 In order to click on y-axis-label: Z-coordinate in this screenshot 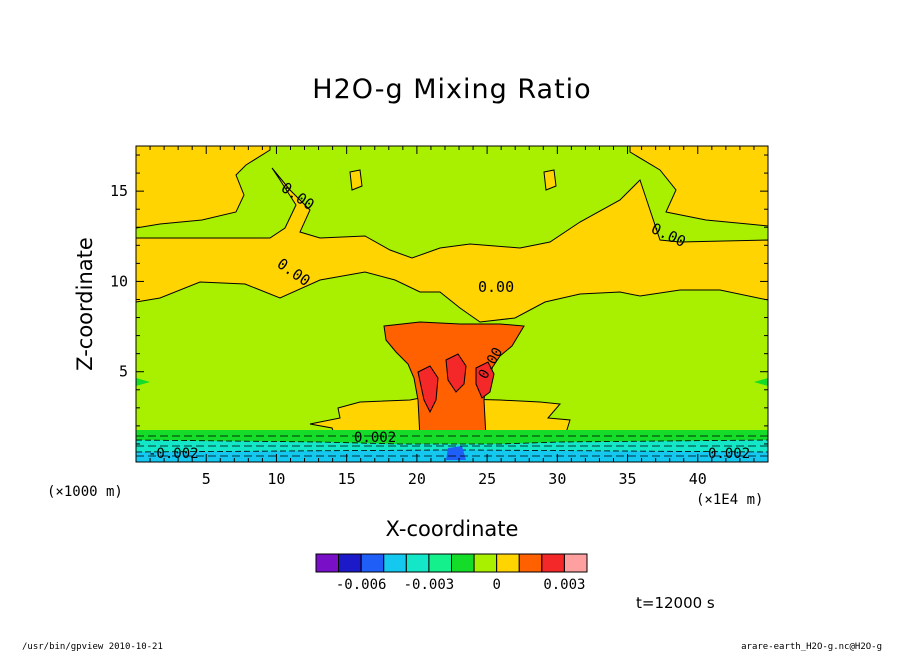, I will do `click(85, 304)`.